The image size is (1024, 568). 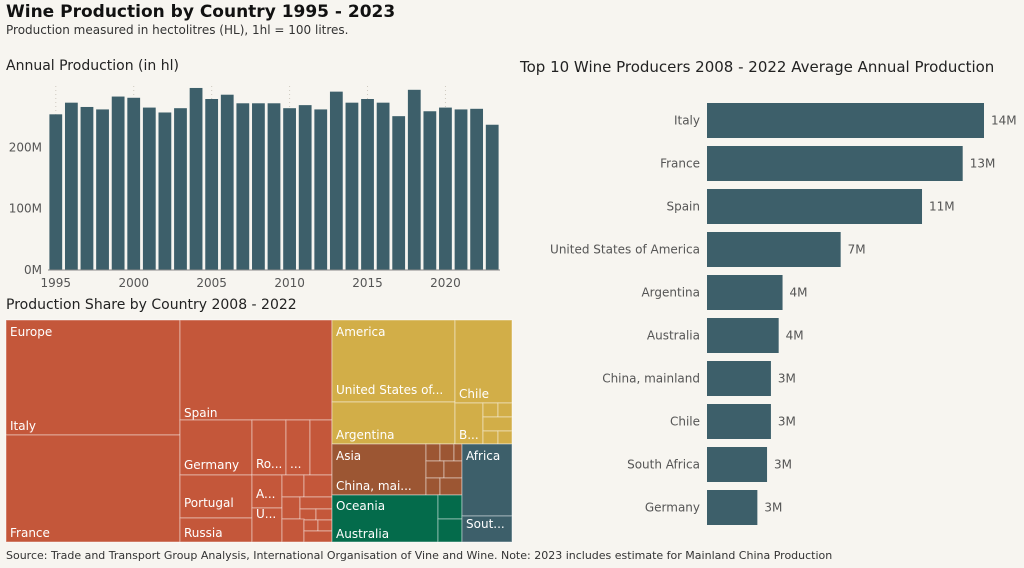 What do you see at coordinates (680, 164) in the screenshot?
I see `top10-category-label: France` at bounding box center [680, 164].